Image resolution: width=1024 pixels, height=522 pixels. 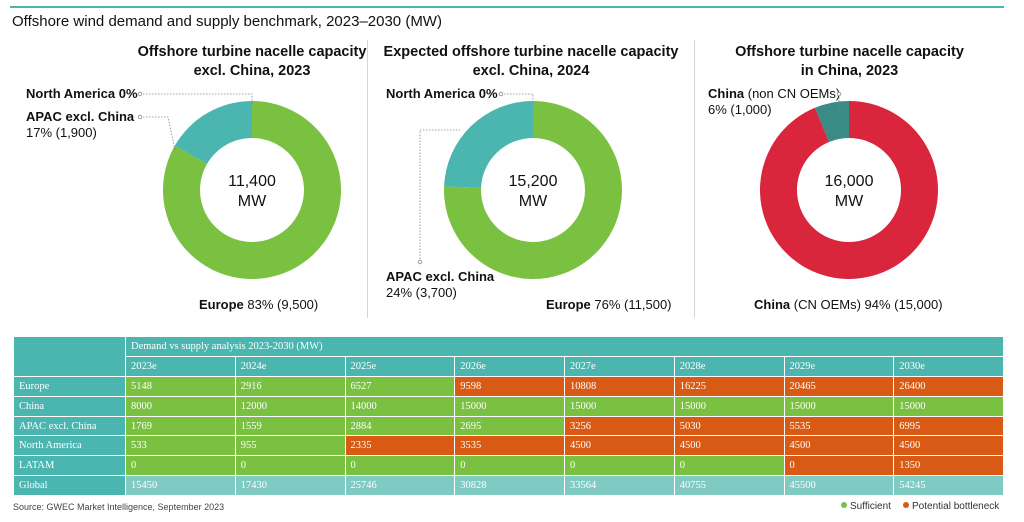 I want to click on label-europe-2-name: Europe, so click(x=568, y=304).